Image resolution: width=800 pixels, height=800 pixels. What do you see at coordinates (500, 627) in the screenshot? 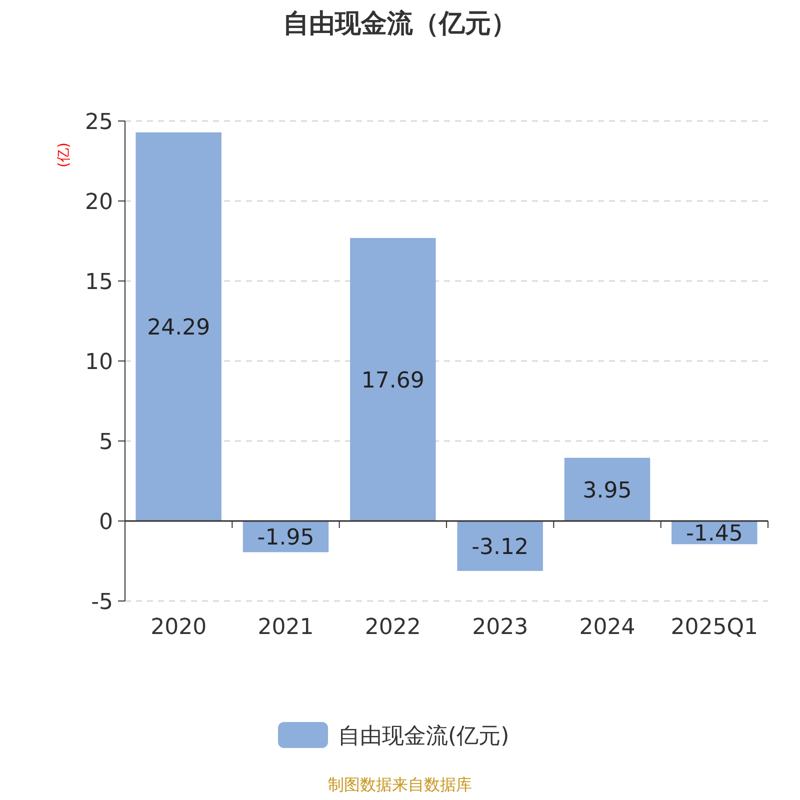
I see `x-tick-label: 2023` at bounding box center [500, 627].